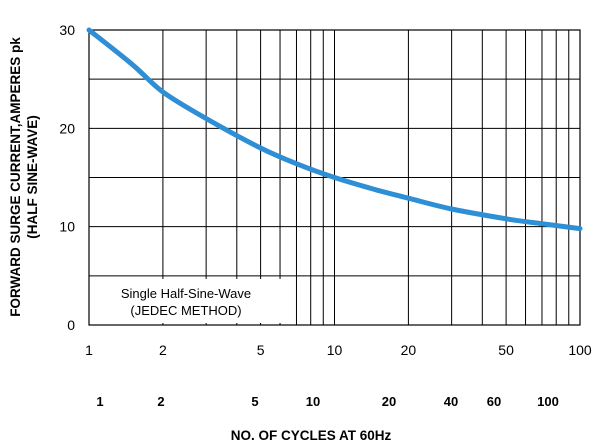  Describe the element at coordinates (186, 293) in the screenshot. I see `annotation-line-1: Single Half-Sine-Wave` at that location.